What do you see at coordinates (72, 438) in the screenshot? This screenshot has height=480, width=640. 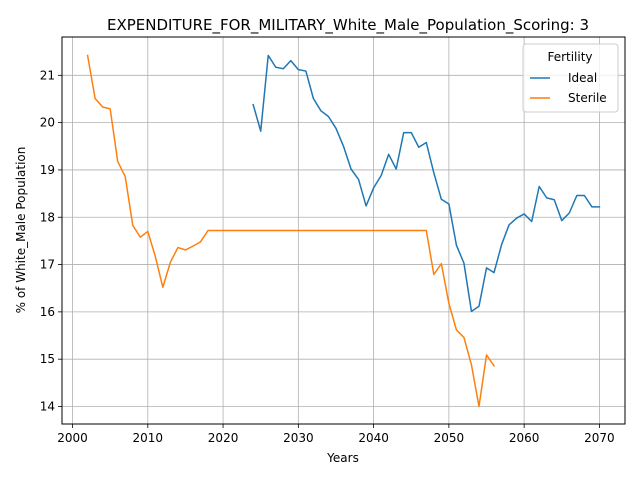 I see `x-tick-label: 2000` at bounding box center [72, 438].